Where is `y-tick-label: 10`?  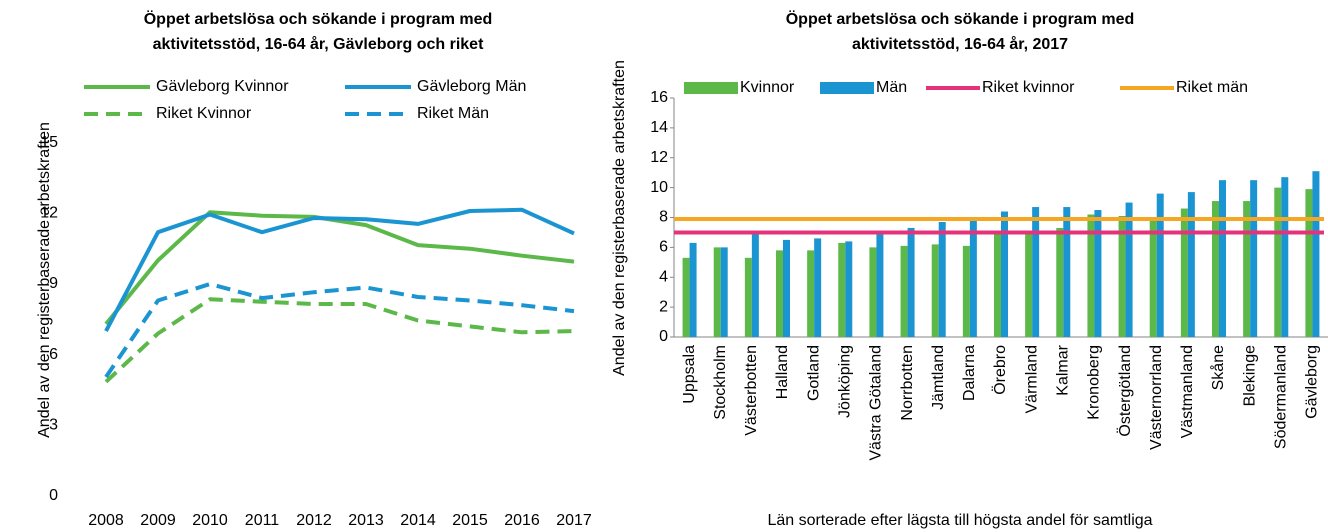
y-tick-label: 10 is located at coordinates (659, 187).